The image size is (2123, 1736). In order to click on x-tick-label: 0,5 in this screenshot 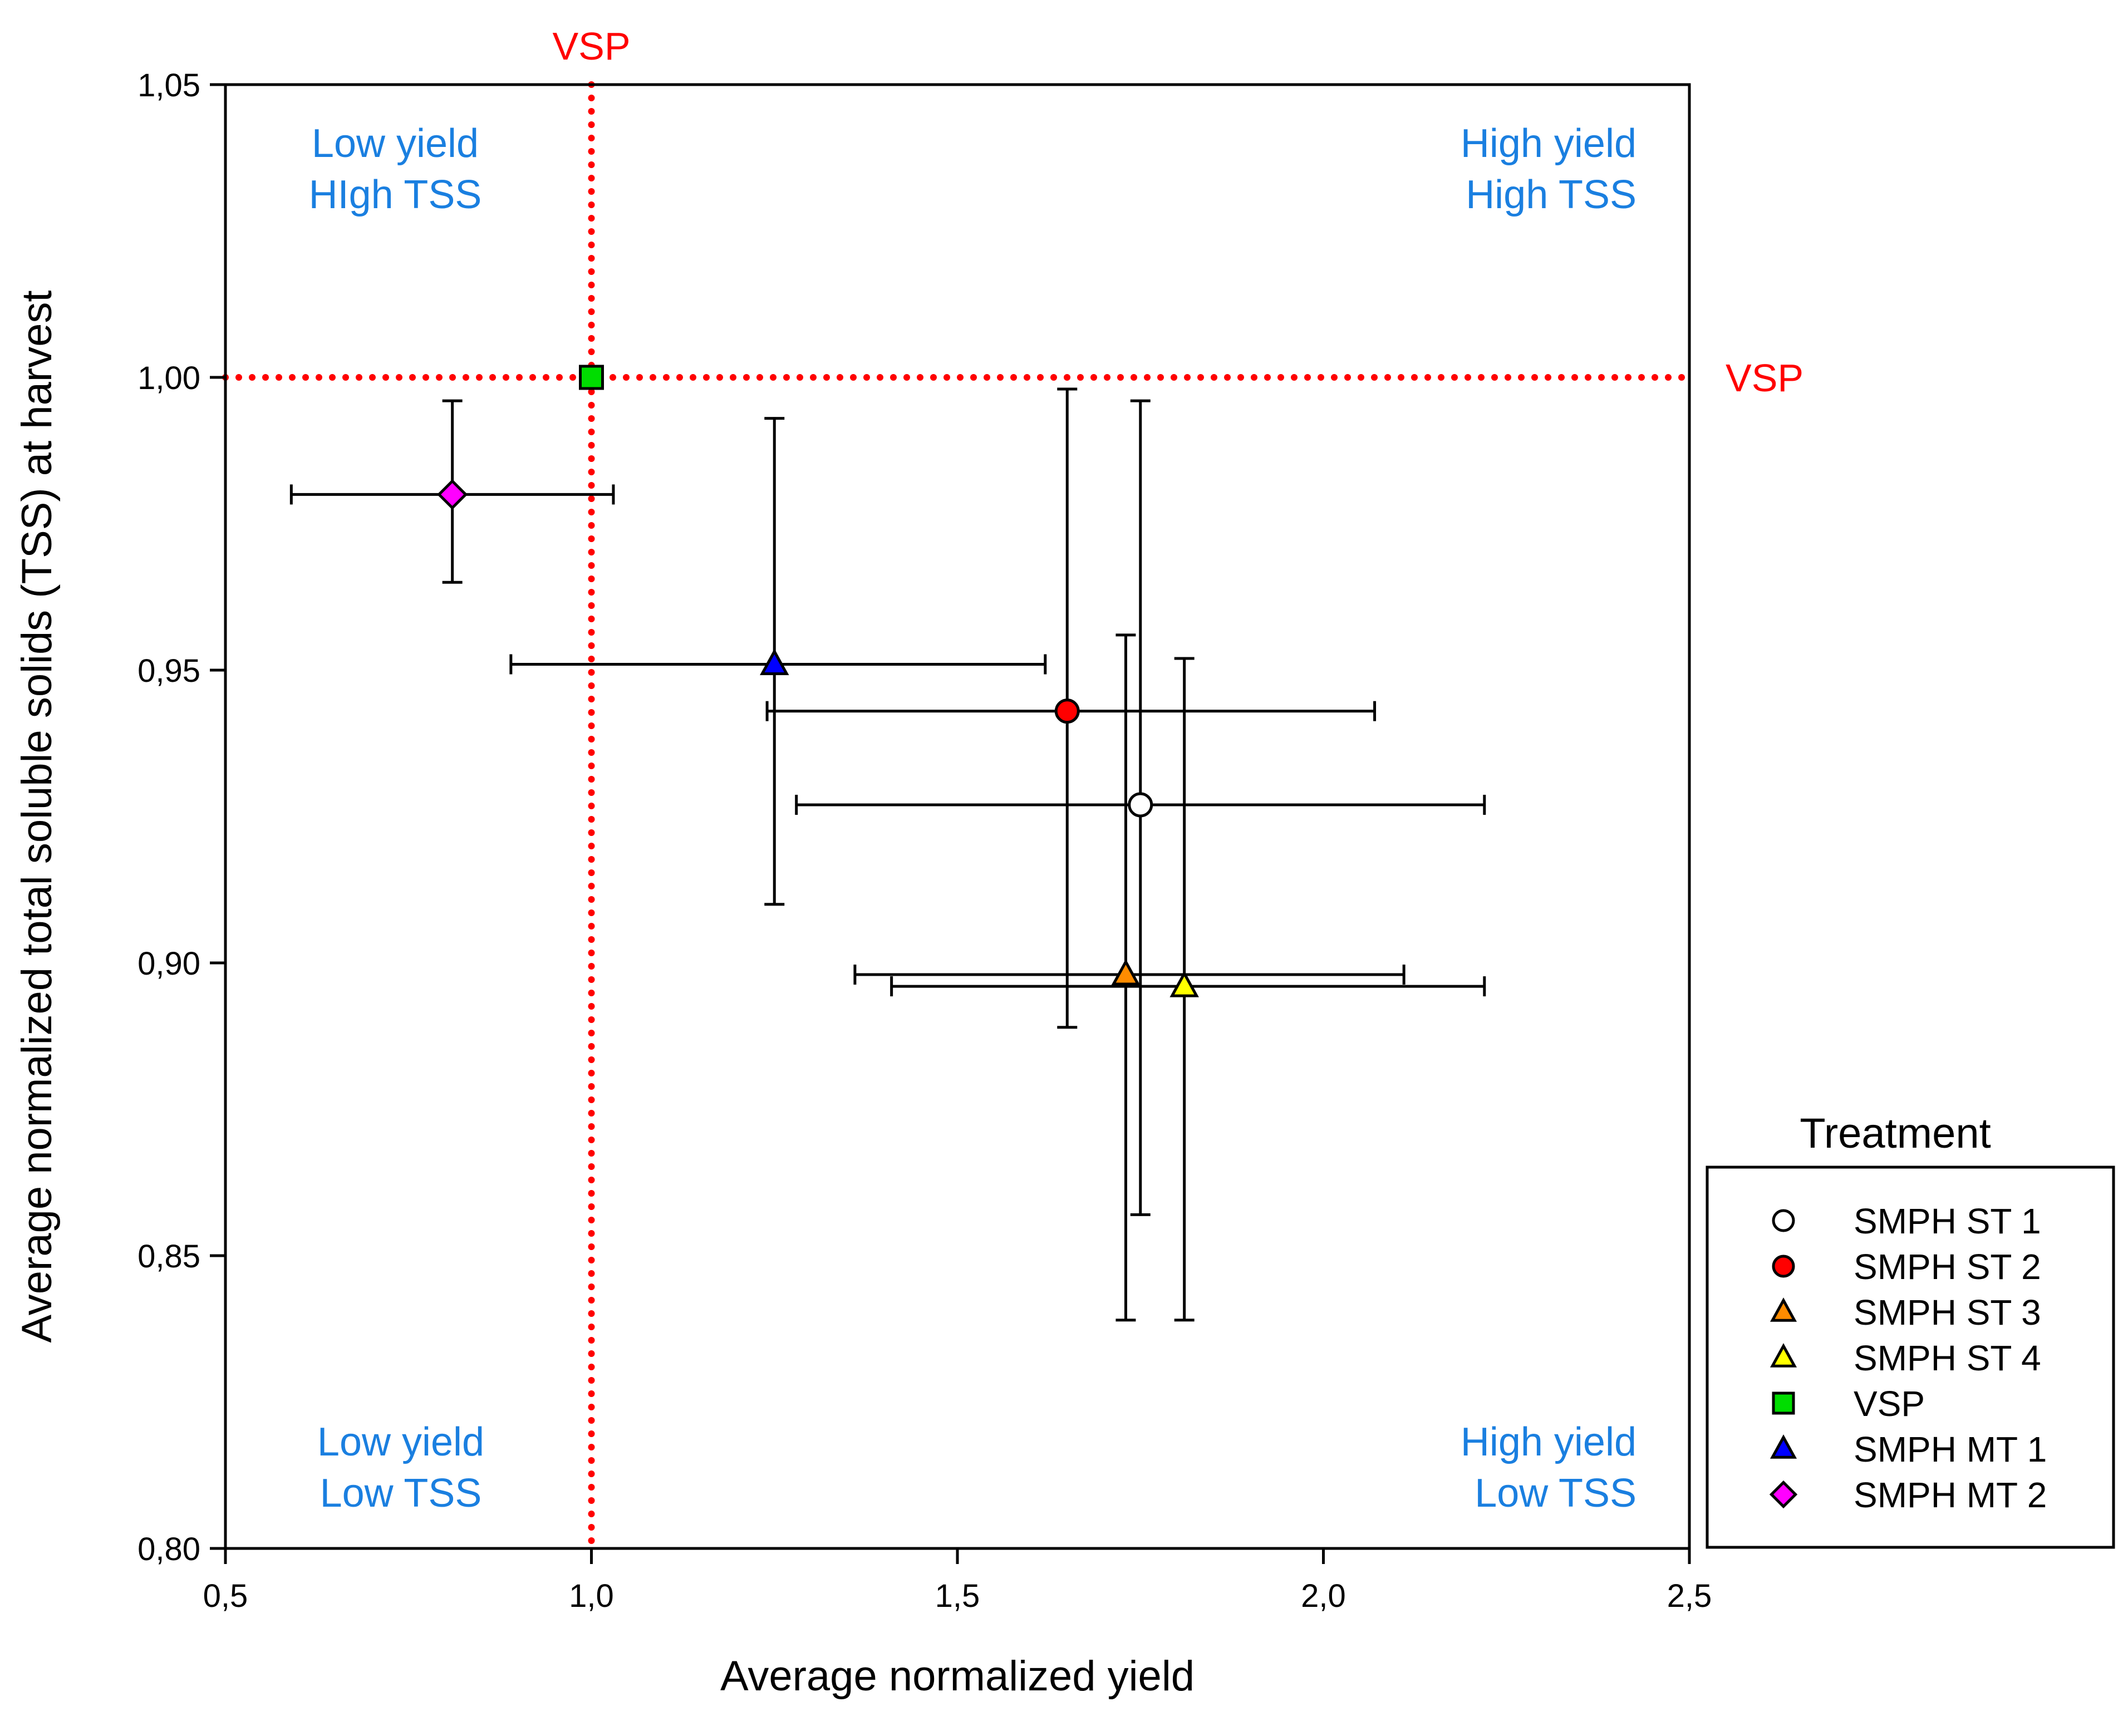, I will do `click(225, 1596)`.